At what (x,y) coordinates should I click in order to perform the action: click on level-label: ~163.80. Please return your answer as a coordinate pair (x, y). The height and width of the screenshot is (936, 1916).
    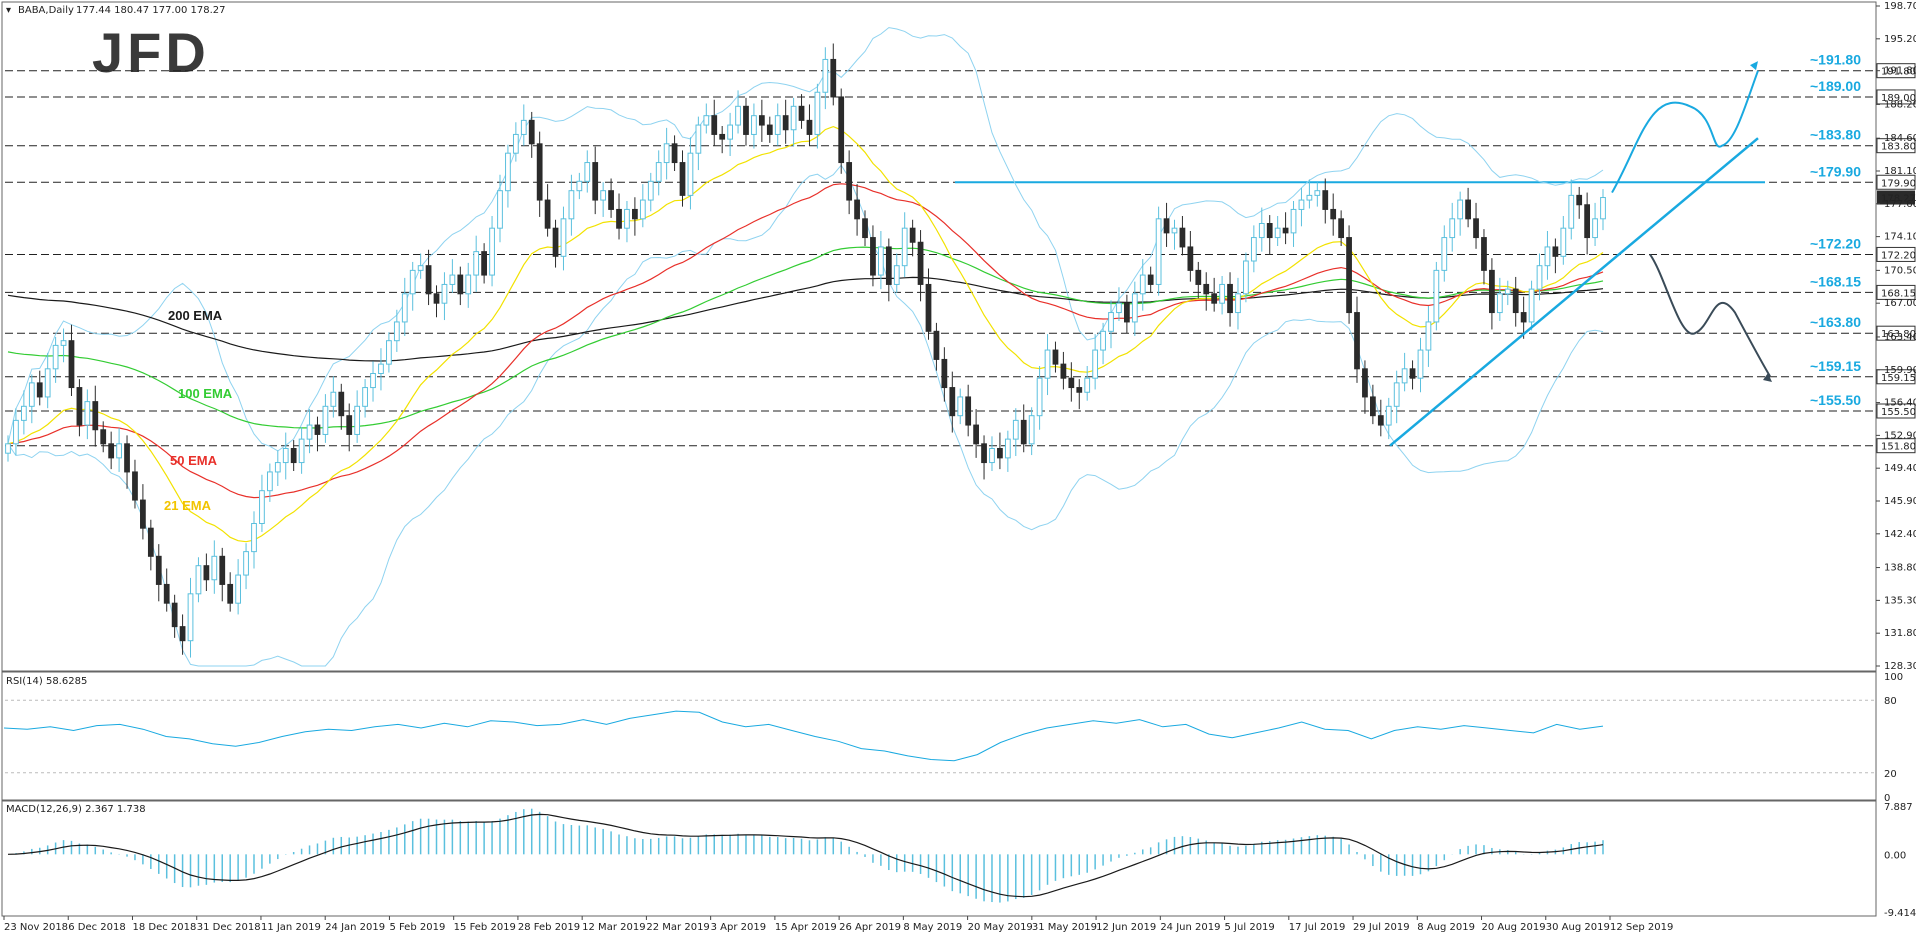
    Looking at the image, I should click on (1835, 322).